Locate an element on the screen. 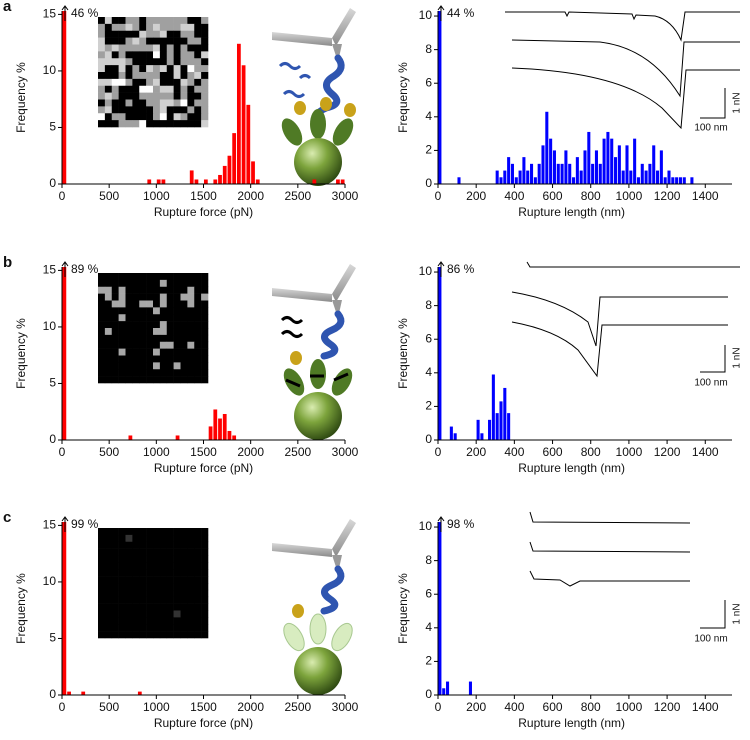 This screenshot has width=750, height=740. x-tick-label: 600 is located at coordinates (553, 452).